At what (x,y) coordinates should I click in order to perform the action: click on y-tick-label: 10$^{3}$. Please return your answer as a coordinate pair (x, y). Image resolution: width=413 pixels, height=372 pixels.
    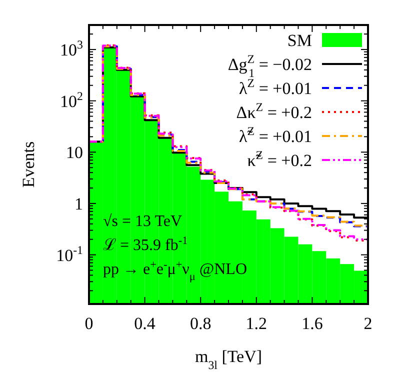
    Looking at the image, I should click on (72, 48).